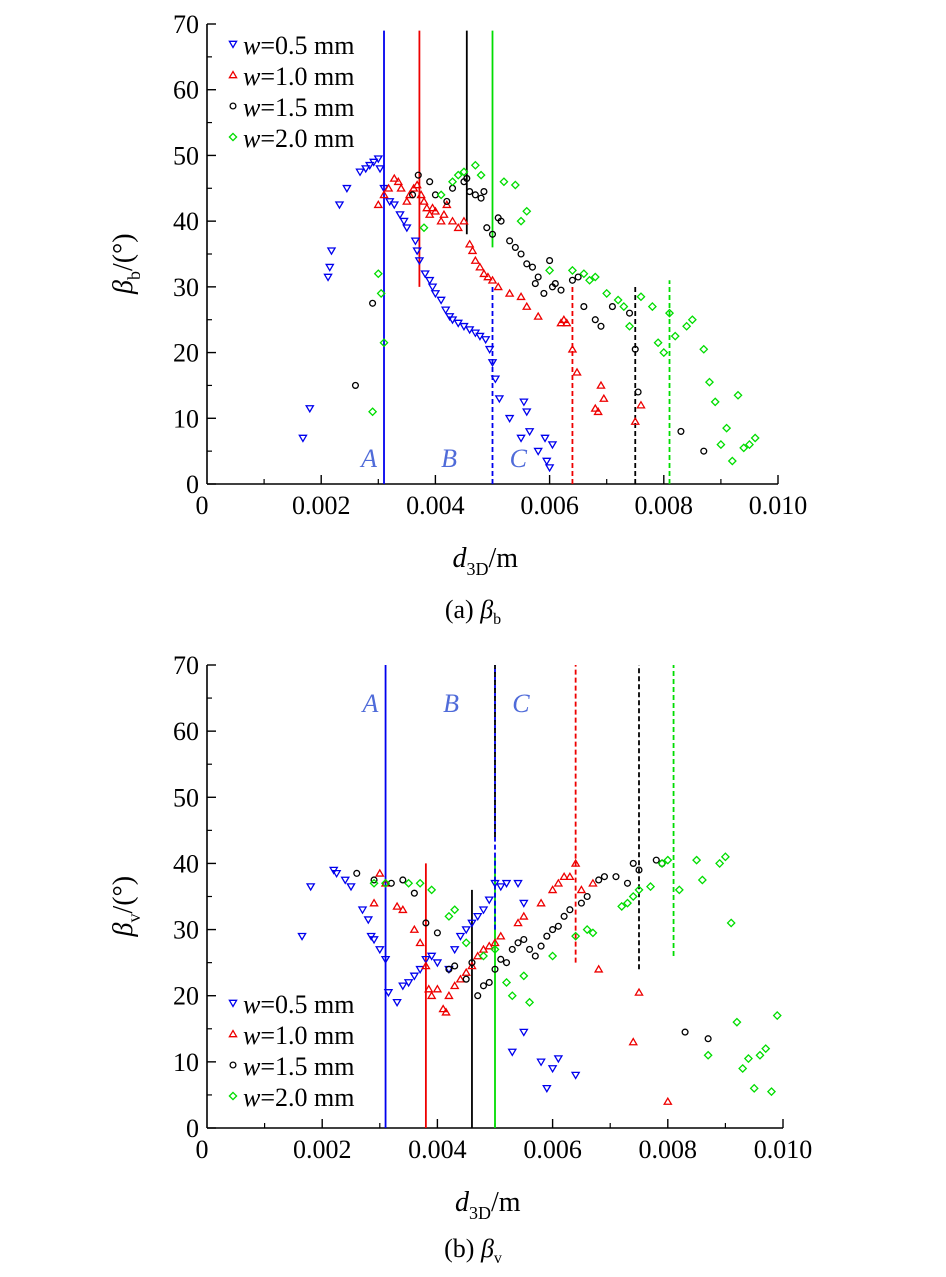  Describe the element at coordinates (437, 1149) in the screenshot. I see `chart-b-xtick-label: 0.004` at that location.